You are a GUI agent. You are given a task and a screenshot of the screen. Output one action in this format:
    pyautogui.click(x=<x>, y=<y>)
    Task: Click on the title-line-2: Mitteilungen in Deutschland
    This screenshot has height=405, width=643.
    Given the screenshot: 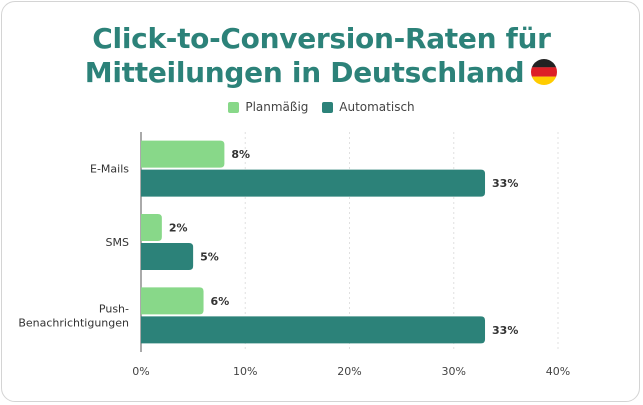 What is the action you would take?
    pyautogui.click(x=321, y=73)
    